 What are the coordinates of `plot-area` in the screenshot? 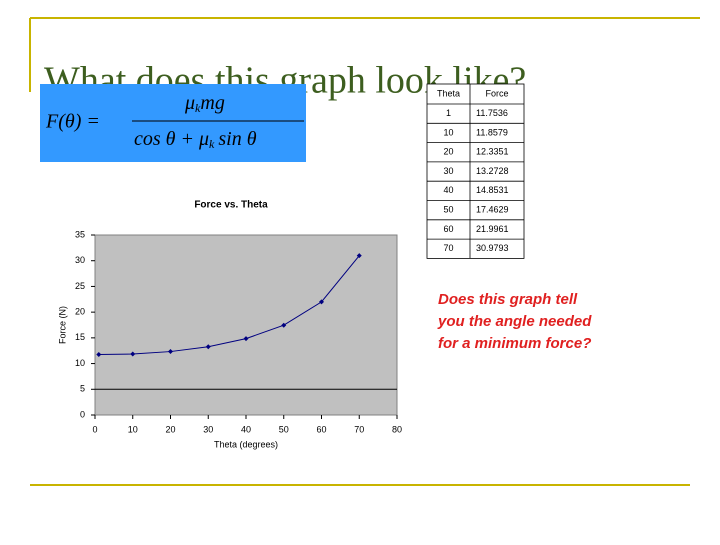 It's located at (246, 325).